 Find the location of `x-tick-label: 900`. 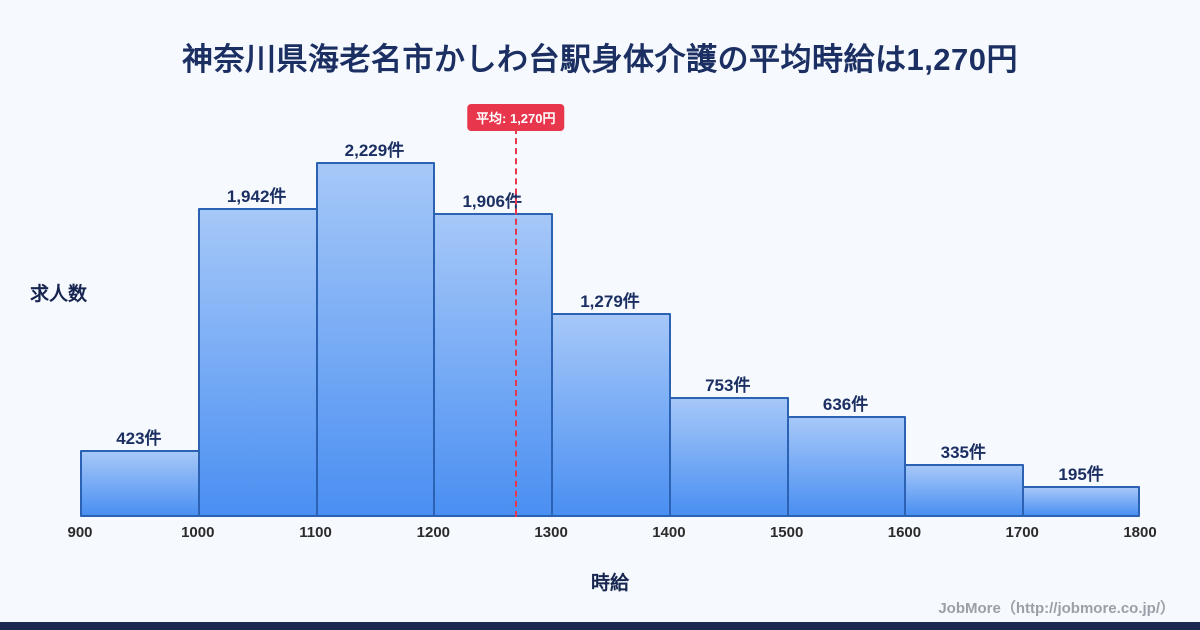

x-tick-label: 900 is located at coordinates (80, 532).